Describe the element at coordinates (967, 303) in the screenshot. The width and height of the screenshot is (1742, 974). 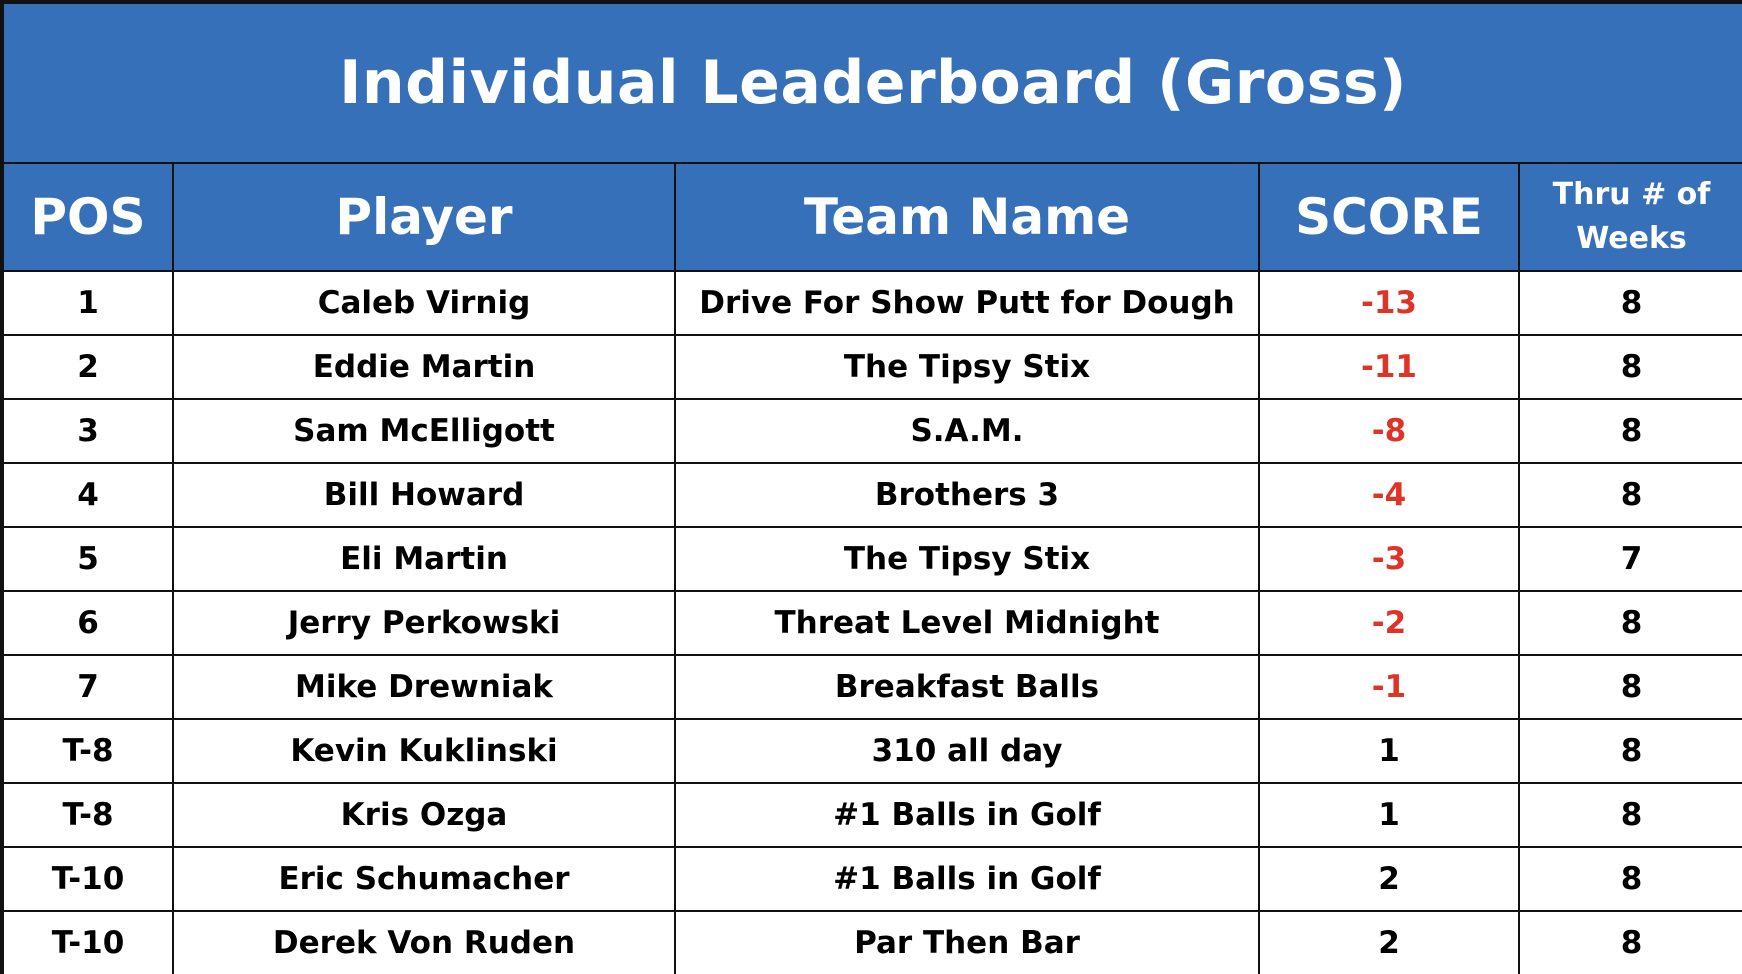
I see `cell-team-name: Drive For Show Putt for Dough` at that location.